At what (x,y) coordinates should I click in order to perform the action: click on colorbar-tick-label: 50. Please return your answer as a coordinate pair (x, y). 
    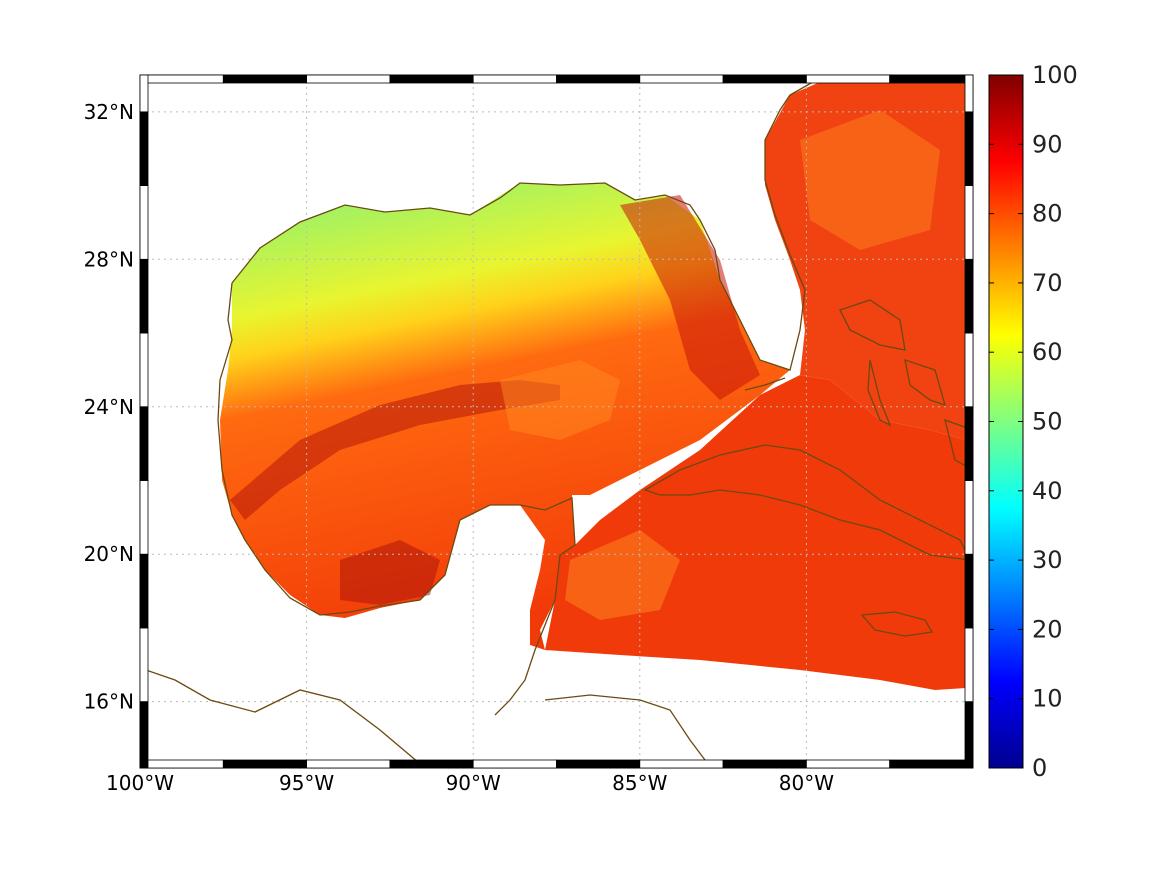
    Looking at the image, I should click on (1047, 422).